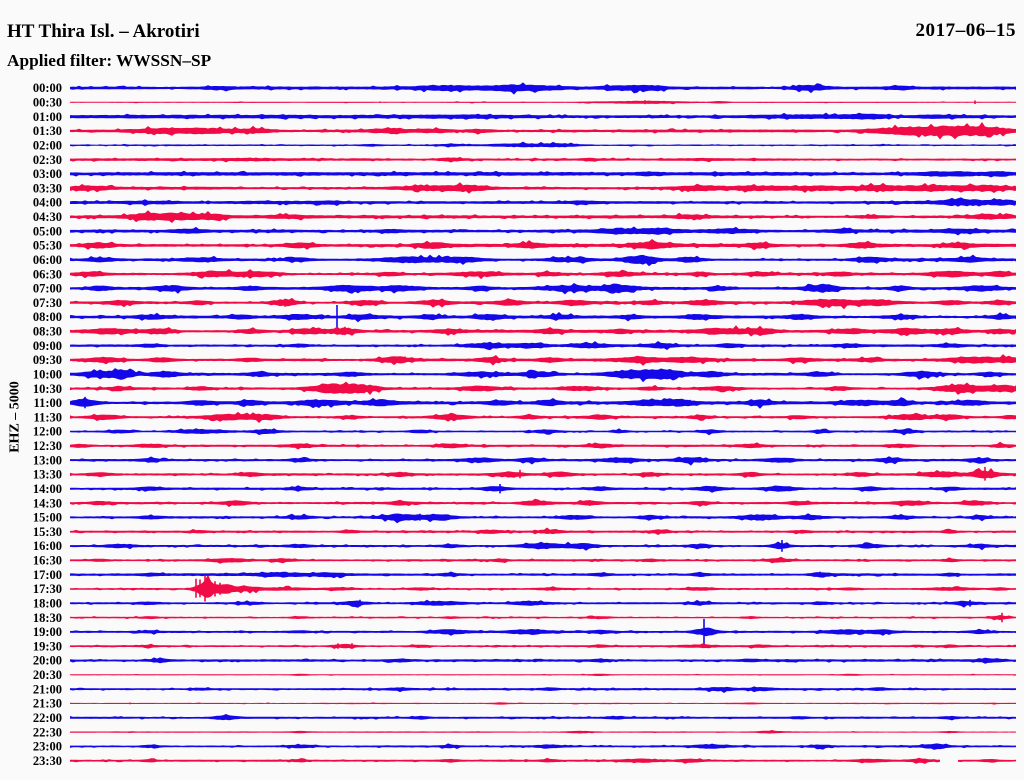 This screenshot has height=780, width=1024. What do you see at coordinates (47, 632) in the screenshot?
I see `svg-text: 19:00` at bounding box center [47, 632].